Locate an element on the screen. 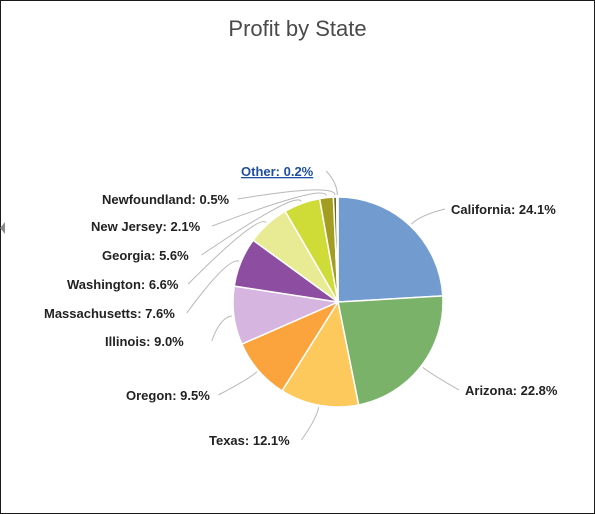 This screenshot has height=514, width=595. leader-line-oregon is located at coordinates (238, 383).